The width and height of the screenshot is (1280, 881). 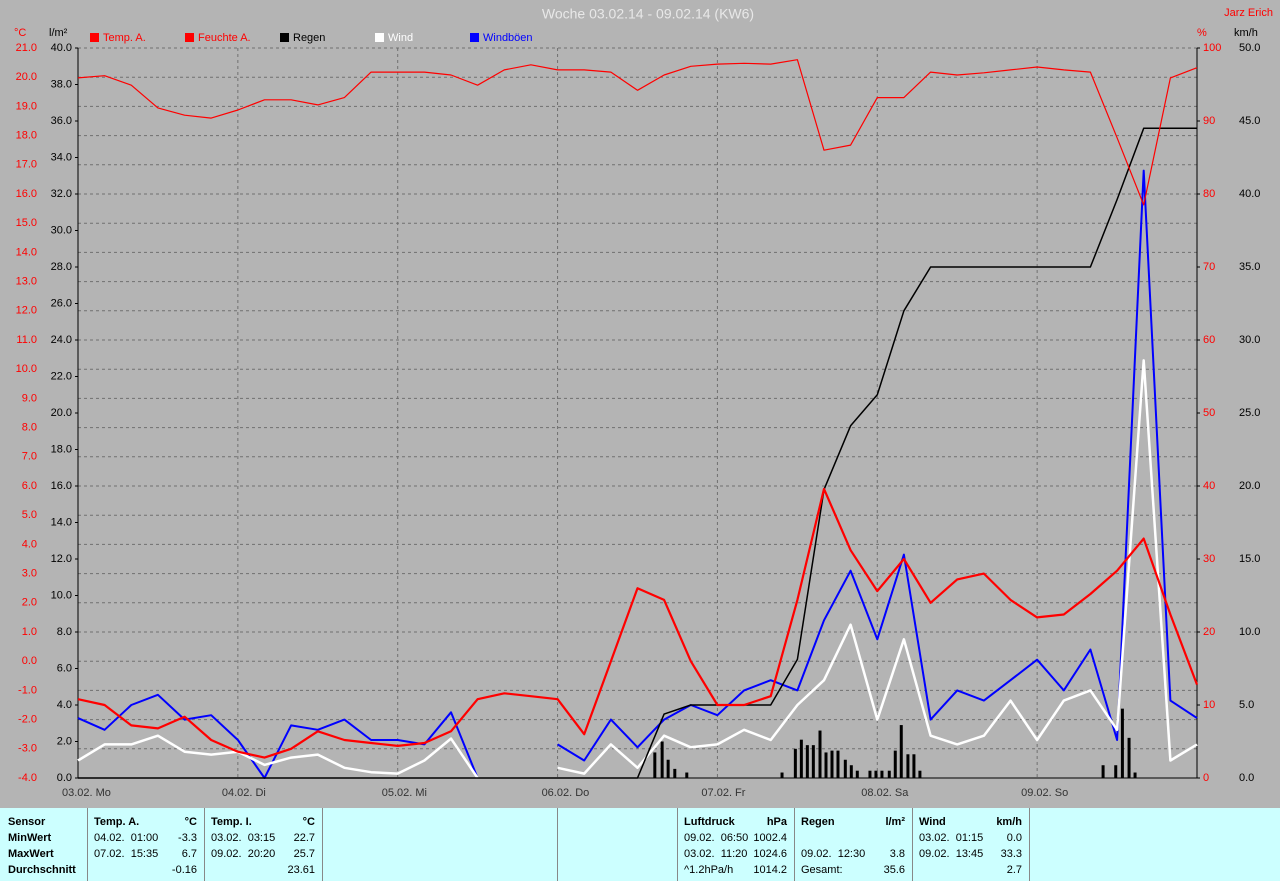 I want to click on y-tick-label: 21.0, so click(x=26, y=48).